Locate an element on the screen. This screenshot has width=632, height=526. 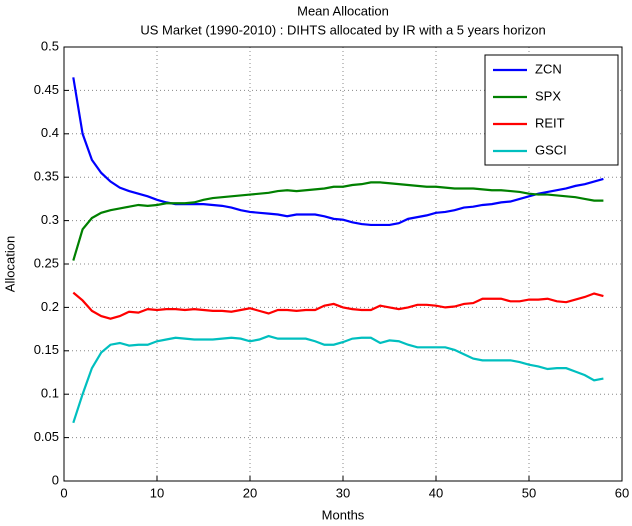
x-tick-label: 60 is located at coordinates (622, 492).